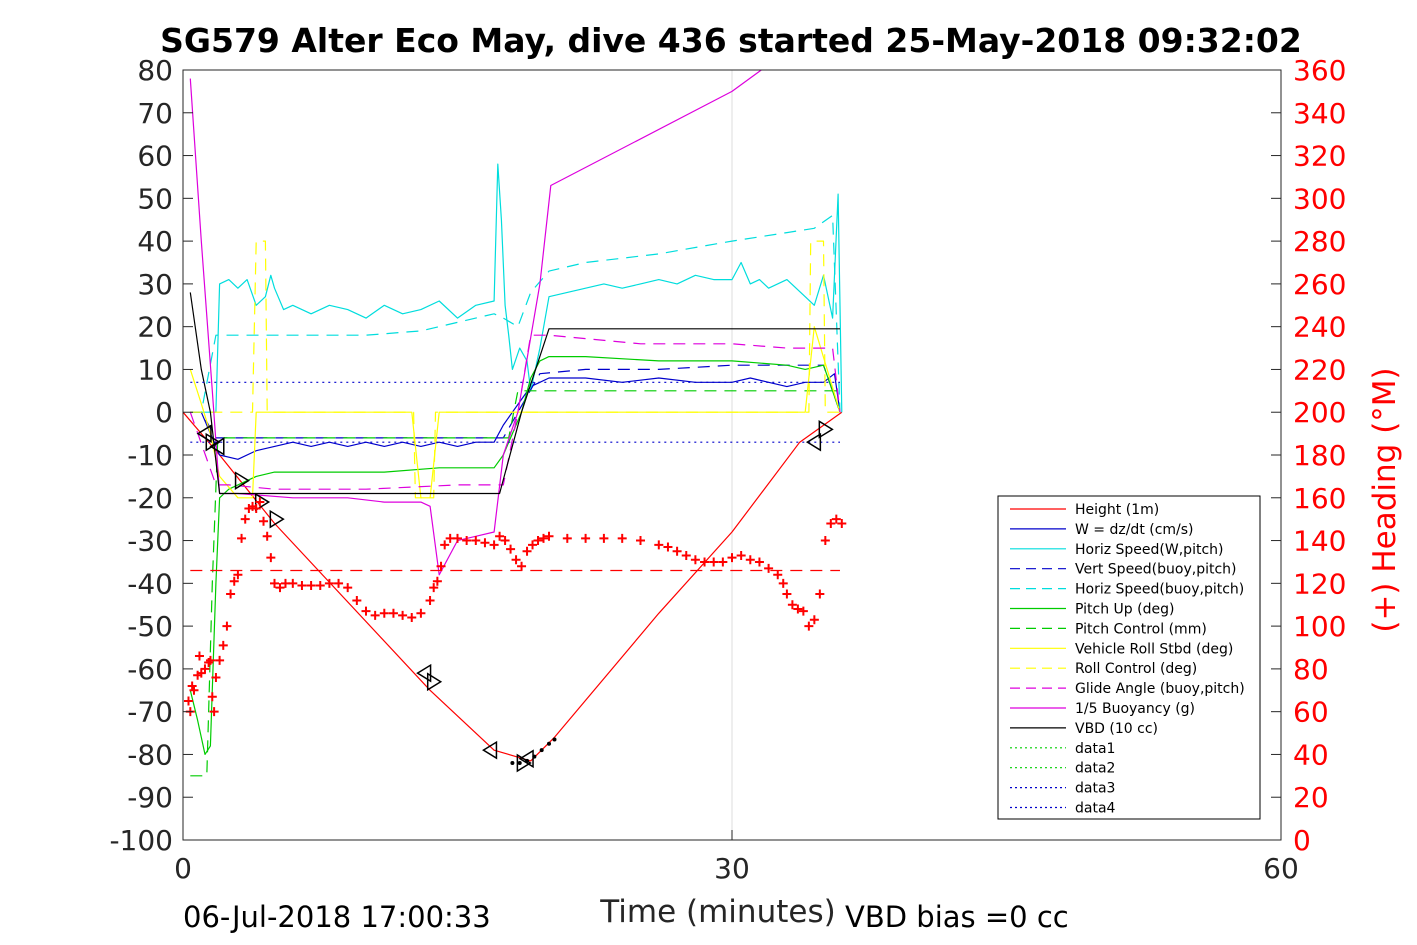 The width and height of the screenshot is (1417, 945). What do you see at coordinates (1319, 498) in the screenshot?
I see `right-tick-label-10: 160` at bounding box center [1319, 498].